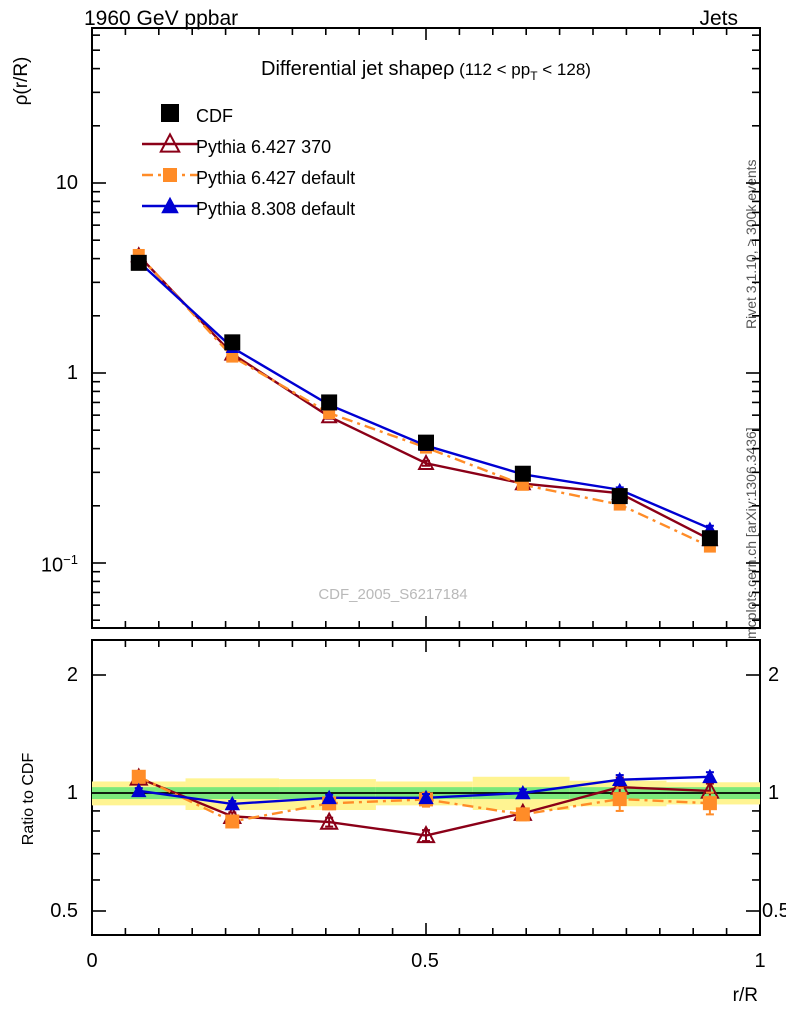 The width and height of the screenshot is (786, 1024). I want to click on main-title-cond: (112 < p, so click(487, 69).